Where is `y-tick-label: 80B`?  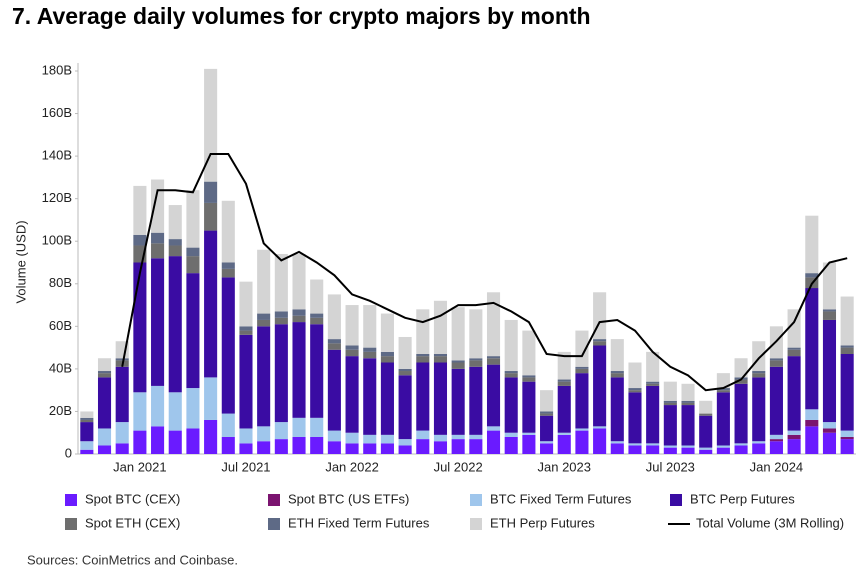
y-tick-label: 80B is located at coordinates (60, 282).